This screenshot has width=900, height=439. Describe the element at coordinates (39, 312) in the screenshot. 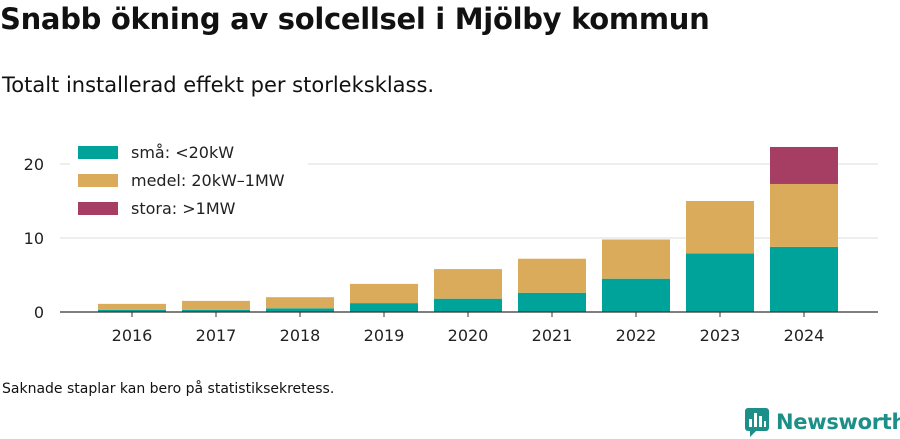

I see `y-tick-label: 0` at that location.